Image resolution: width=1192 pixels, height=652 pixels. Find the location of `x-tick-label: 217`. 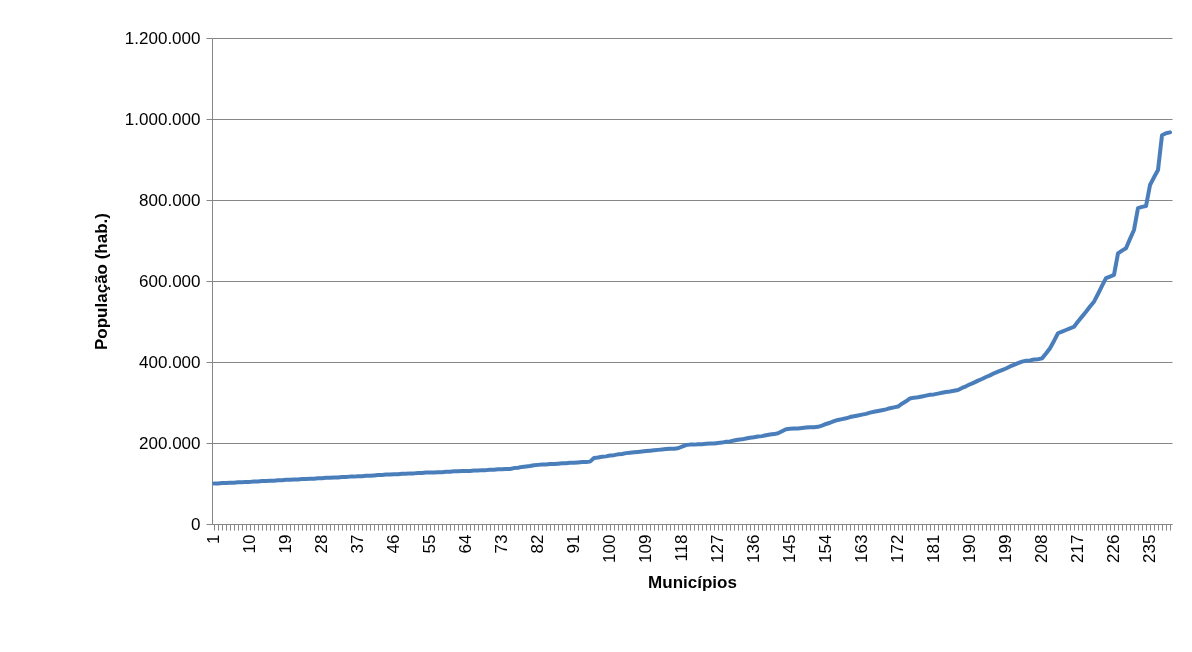

x-tick-label: 217 is located at coordinates (1077, 548).